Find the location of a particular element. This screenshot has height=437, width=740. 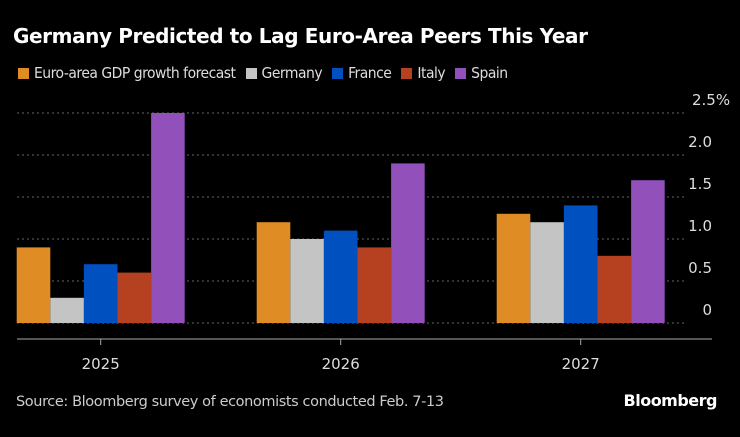

bloomberg-logo: Bloomberg is located at coordinates (670, 400).